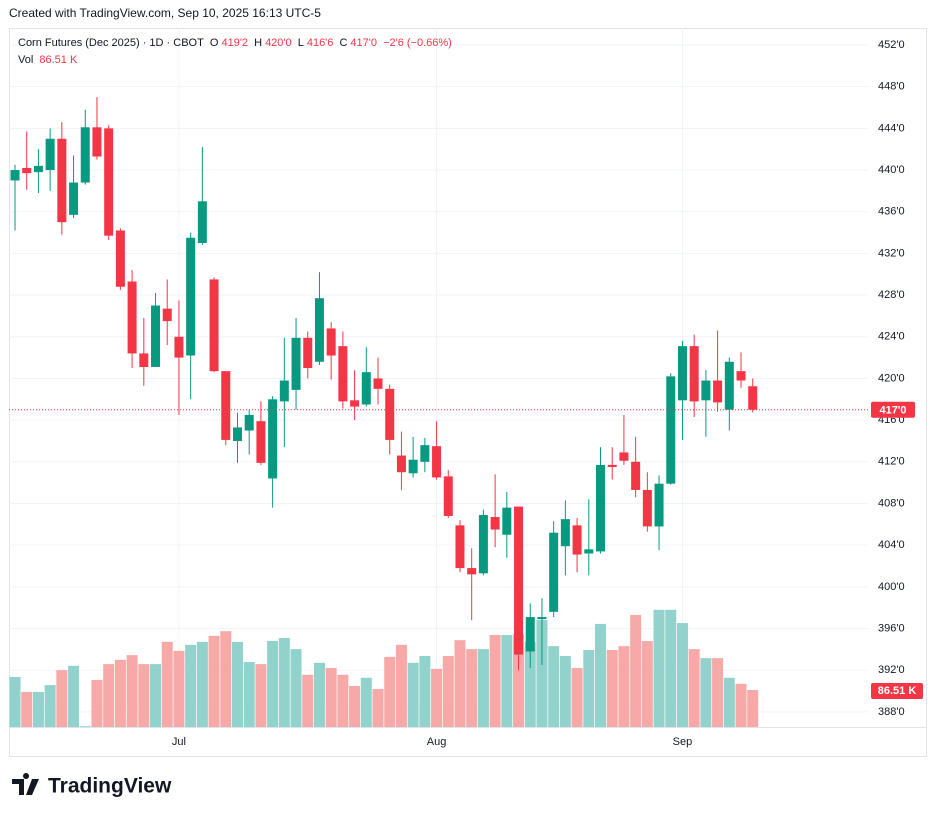 This screenshot has height=816, width=937. What do you see at coordinates (25, 784) in the screenshot?
I see `logo-icon` at bounding box center [25, 784].